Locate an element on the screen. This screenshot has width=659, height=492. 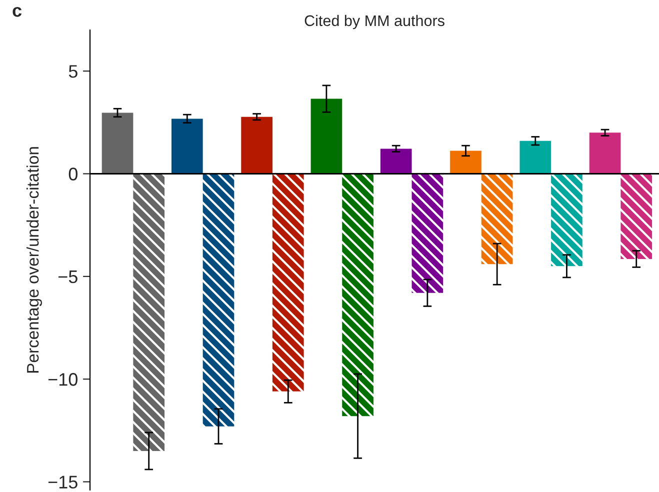
y-tick-label: 0 is located at coordinates (73, 174).